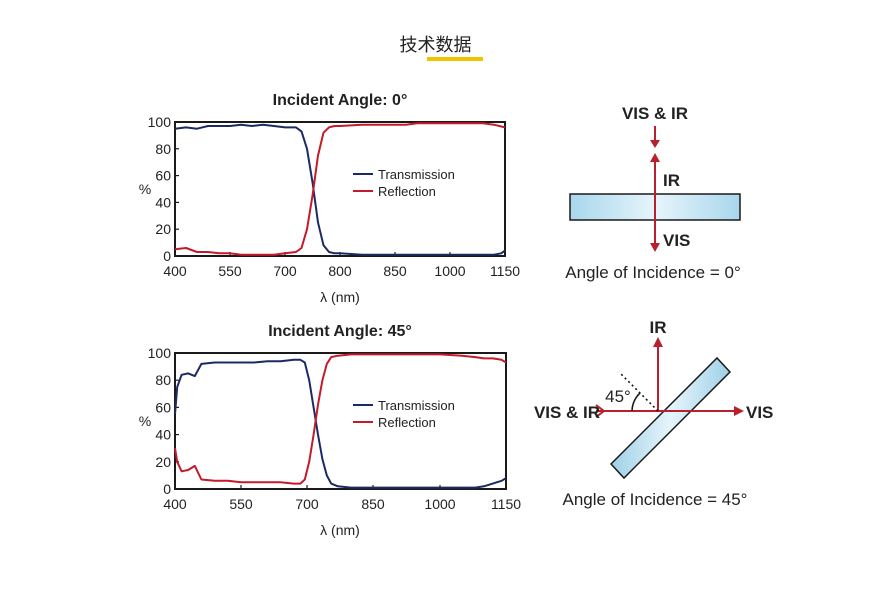 The height and width of the screenshot is (596, 871). Describe the element at coordinates (759, 412) in the screenshot. I see `diagram45-transmitted-label: VIS` at that location.